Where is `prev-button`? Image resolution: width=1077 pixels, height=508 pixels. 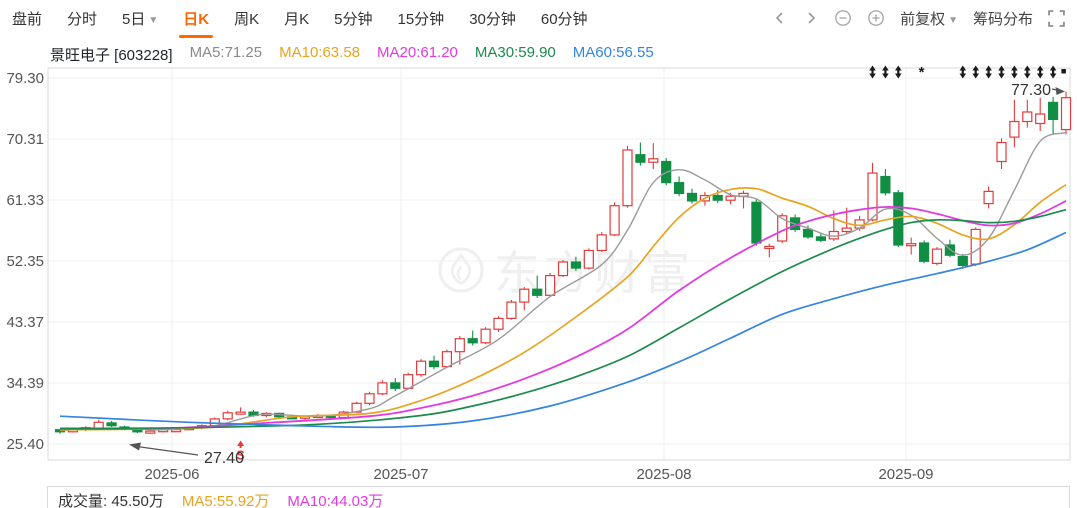
prev-button is located at coordinates (780, 18).